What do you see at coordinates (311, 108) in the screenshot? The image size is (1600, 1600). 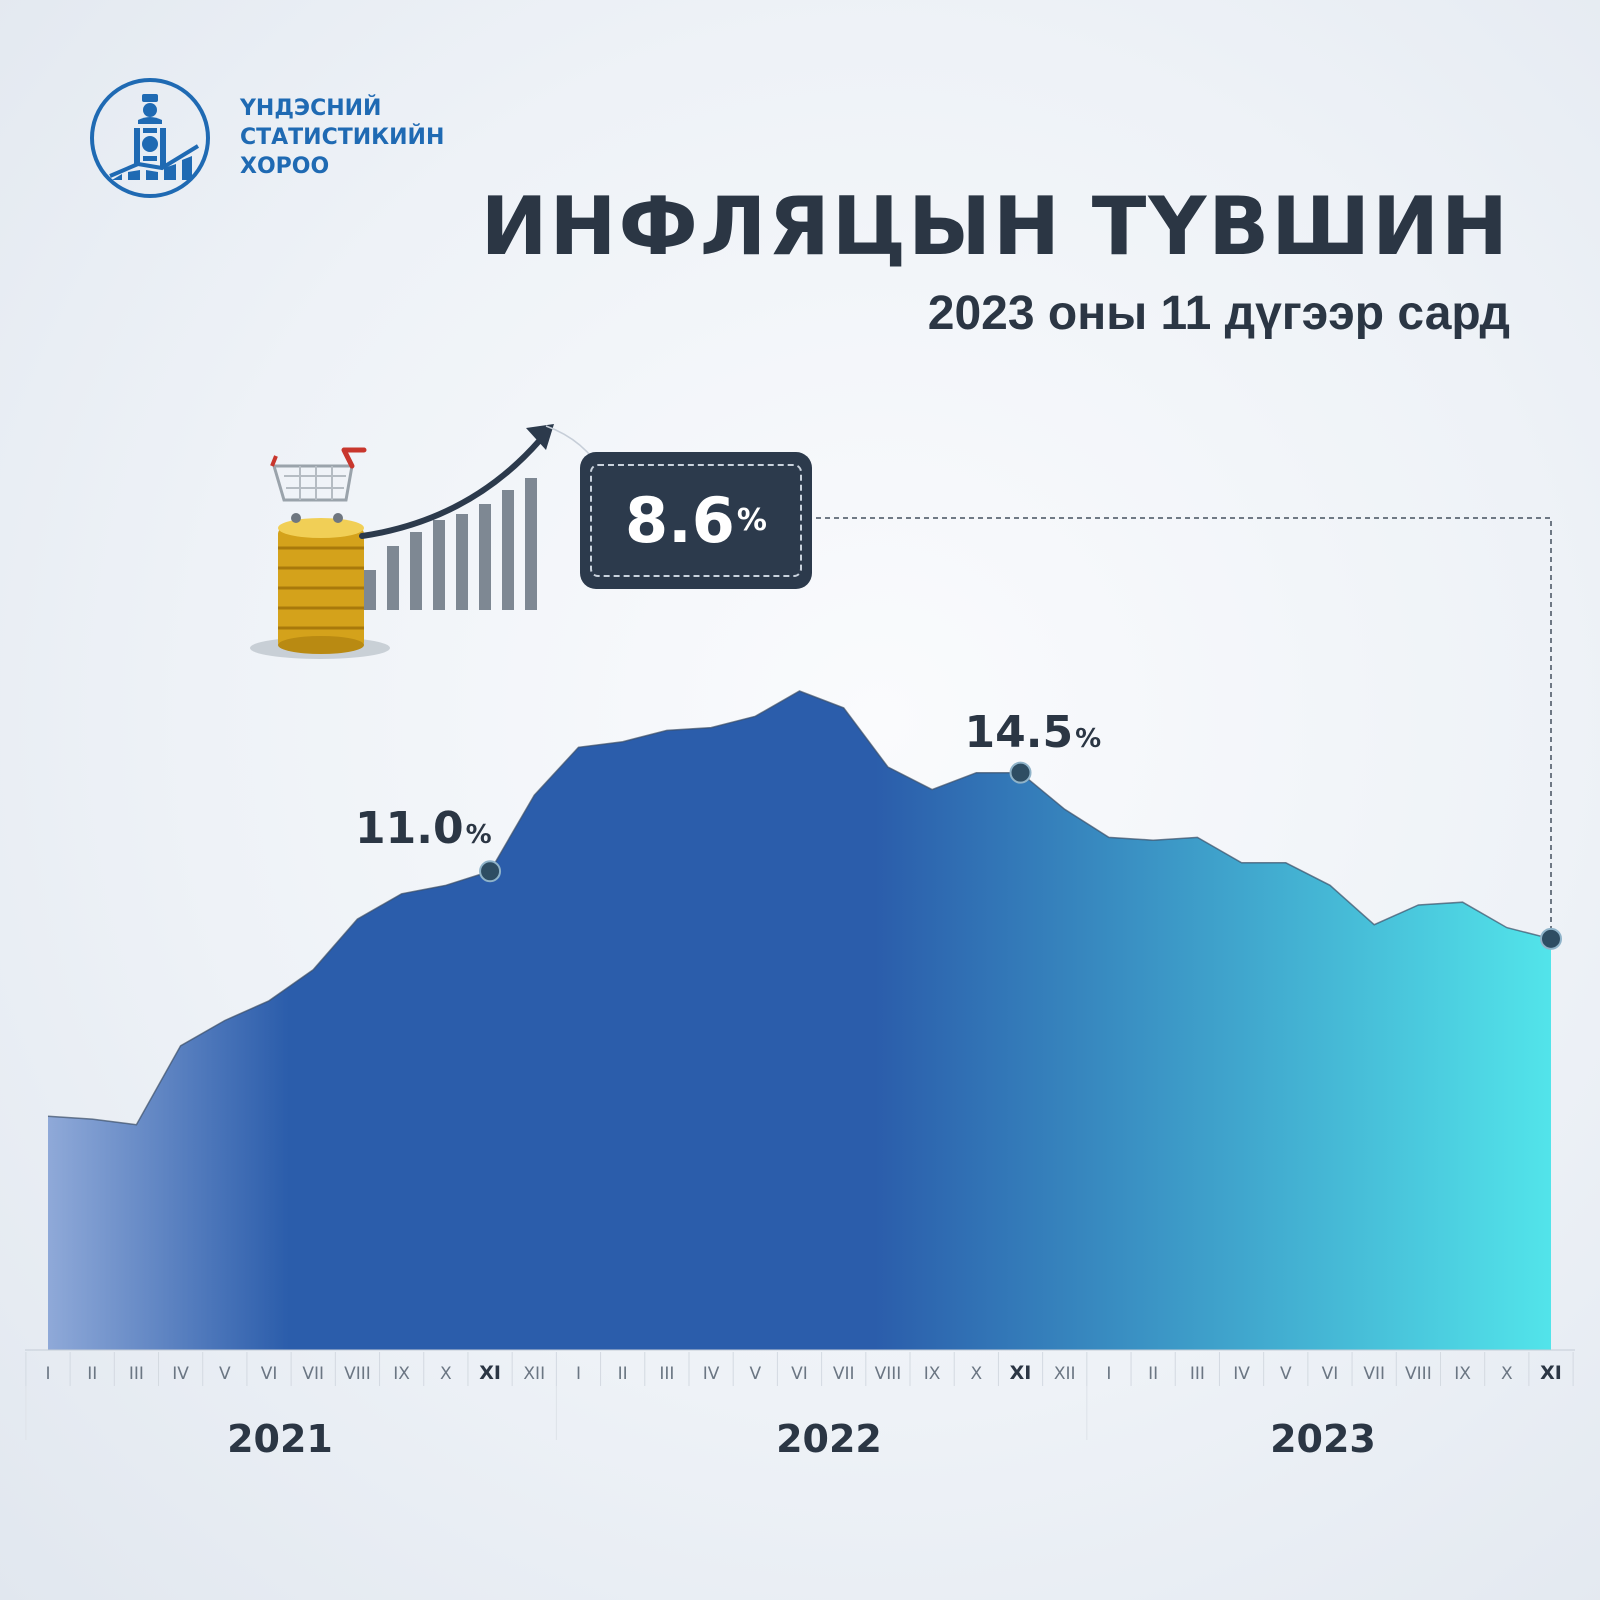 I see `logo-line: ҮНДЭСНИЙ` at bounding box center [311, 108].